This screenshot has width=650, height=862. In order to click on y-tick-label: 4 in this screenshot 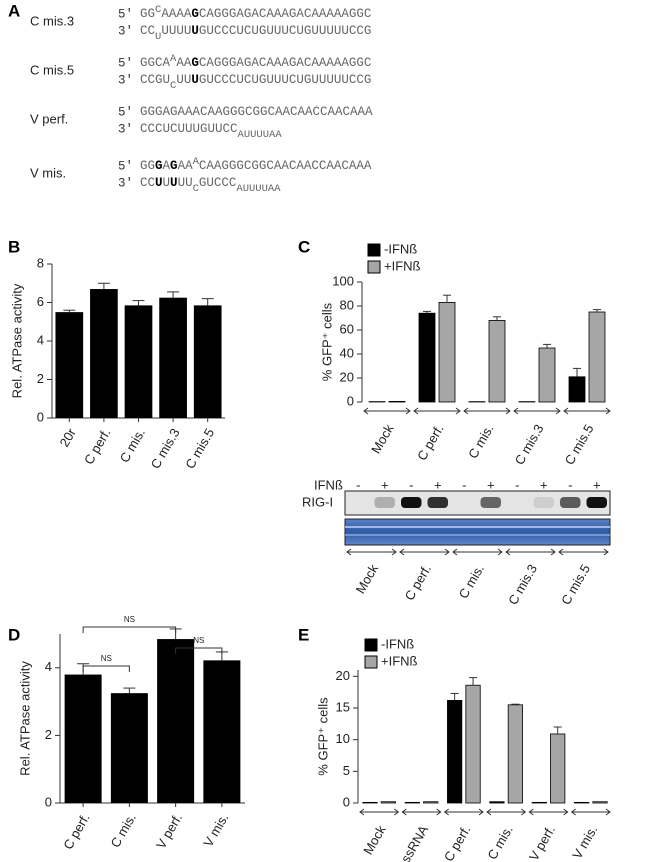, I will do `click(48, 666)`.